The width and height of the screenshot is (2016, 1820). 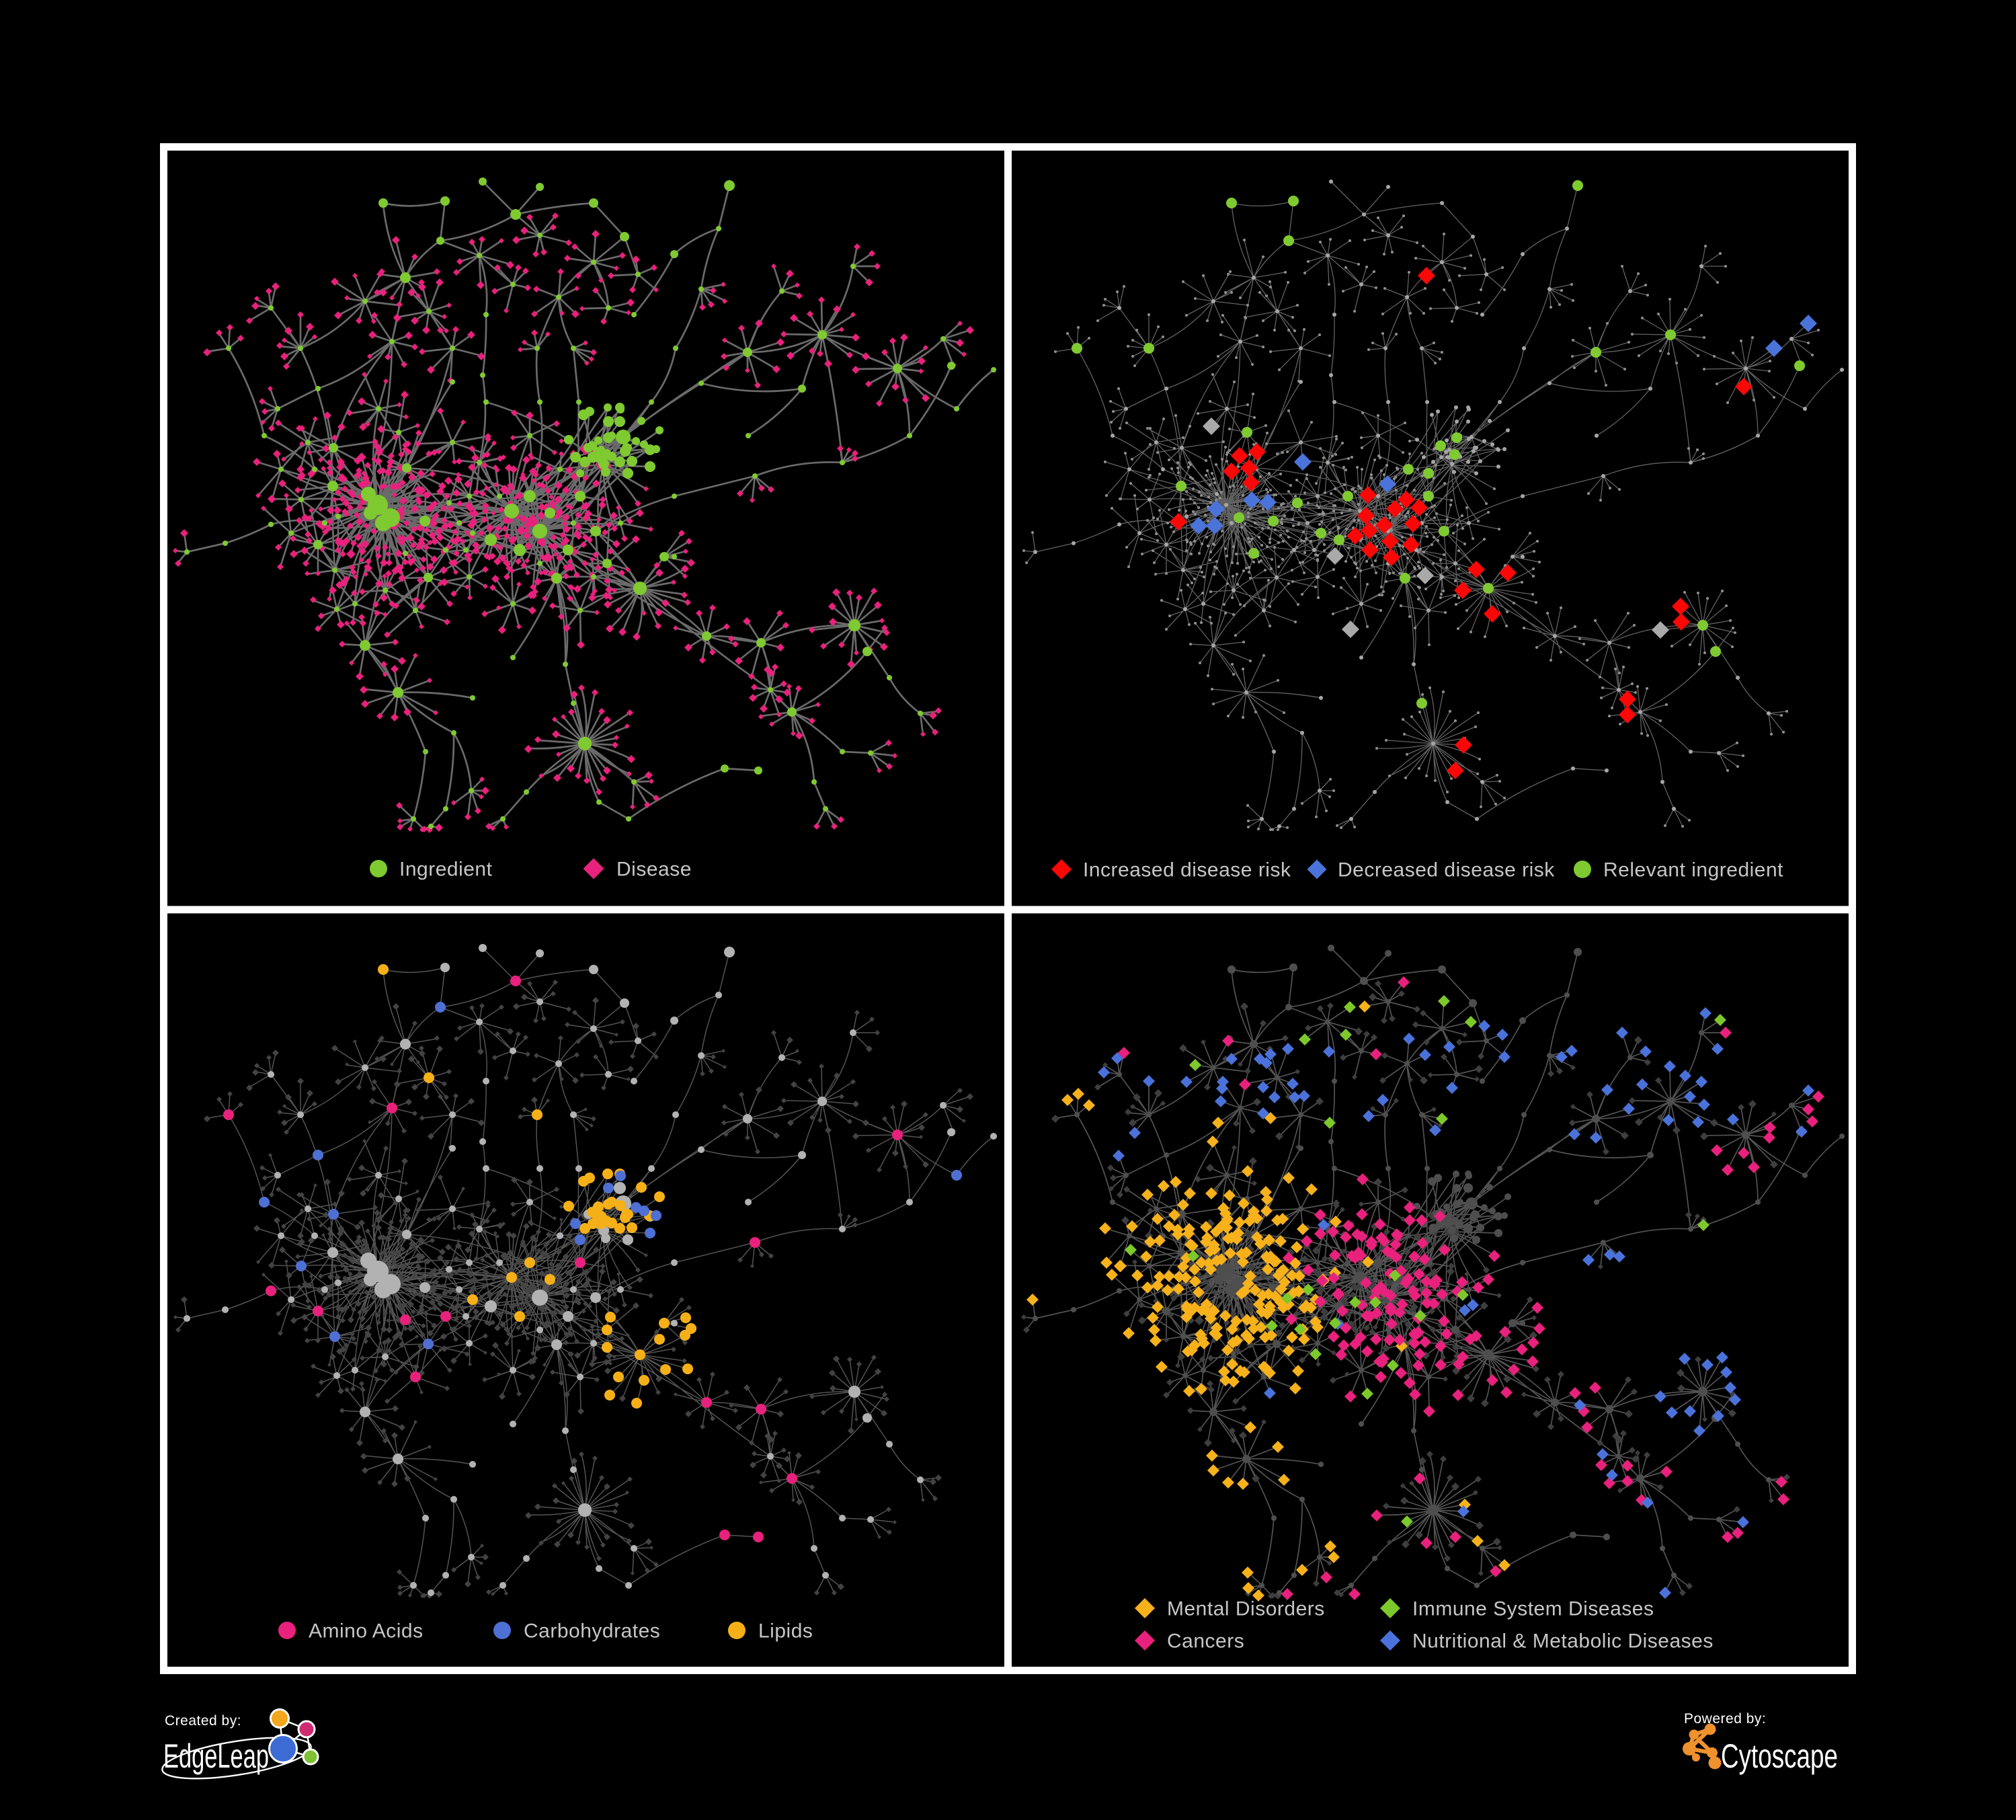 What do you see at coordinates (446, 870) in the screenshot?
I see `svg-text: Ingredient` at bounding box center [446, 870].